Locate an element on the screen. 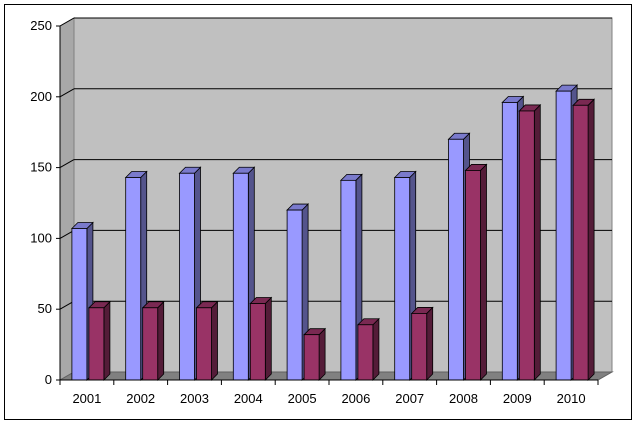 The image size is (640, 426). y-tick-label: 50 is located at coordinates (45, 308).